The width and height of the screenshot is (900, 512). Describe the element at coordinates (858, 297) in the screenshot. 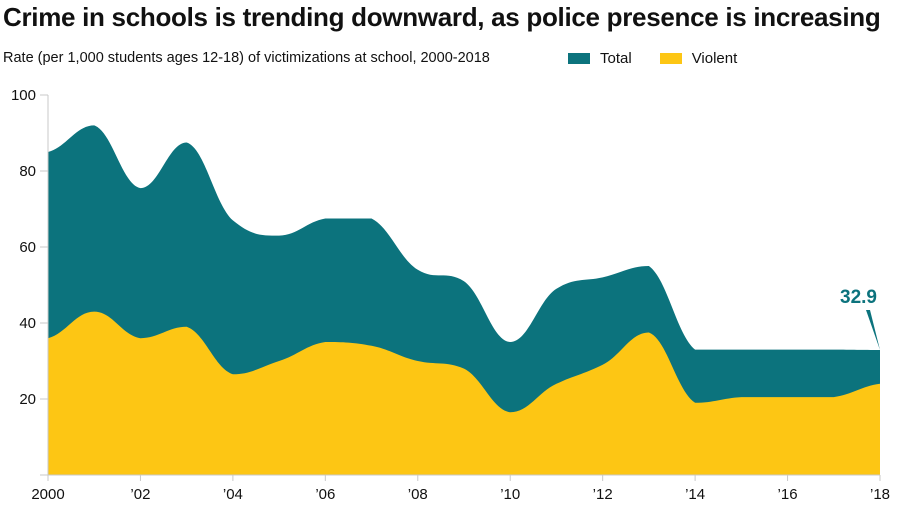

I see `annotation-label: 32.9` at that location.